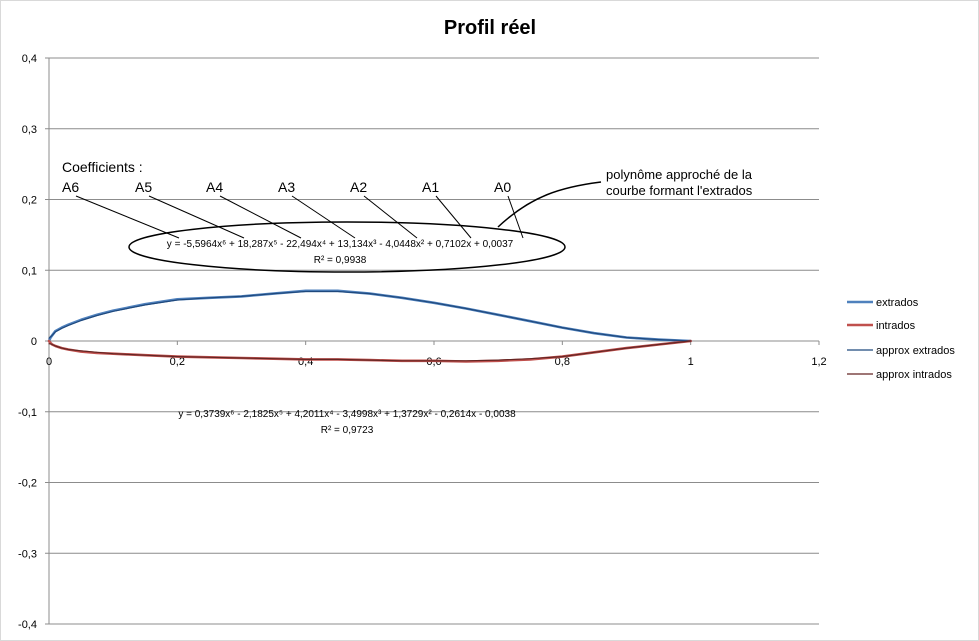 Image resolution: width=979 pixels, height=641 pixels. Describe the element at coordinates (340, 260) in the screenshot. I see `trendline-r2-extrados: R² = 0,9938` at that location.